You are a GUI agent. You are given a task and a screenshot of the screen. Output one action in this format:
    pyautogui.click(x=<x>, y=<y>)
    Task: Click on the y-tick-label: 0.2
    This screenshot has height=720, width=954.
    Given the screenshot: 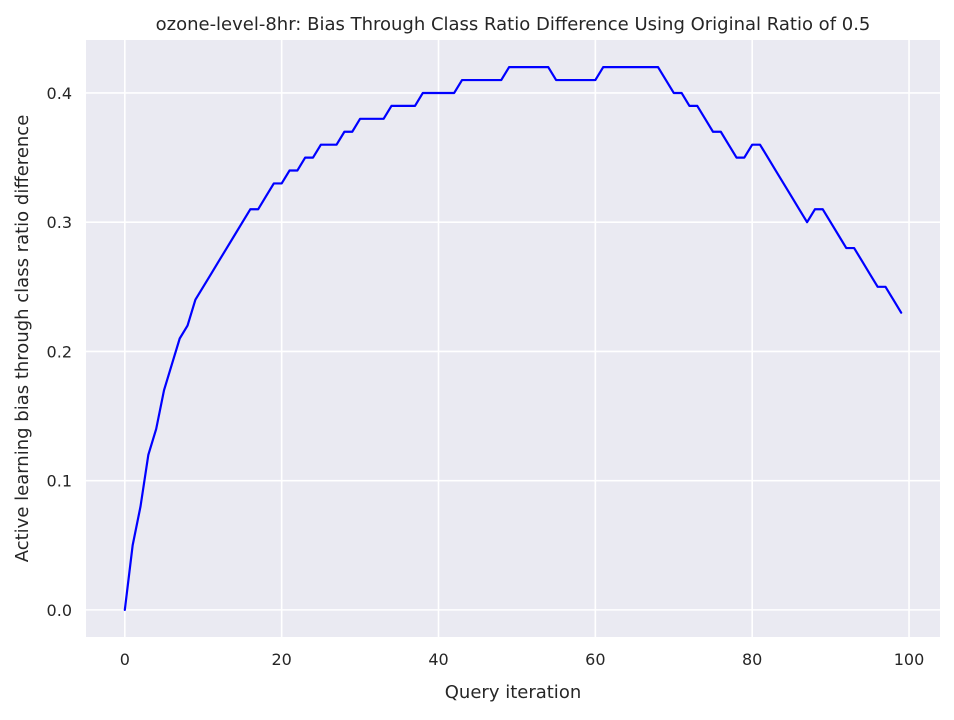 What is the action you would take?
    pyautogui.click(x=59, y=351)
    